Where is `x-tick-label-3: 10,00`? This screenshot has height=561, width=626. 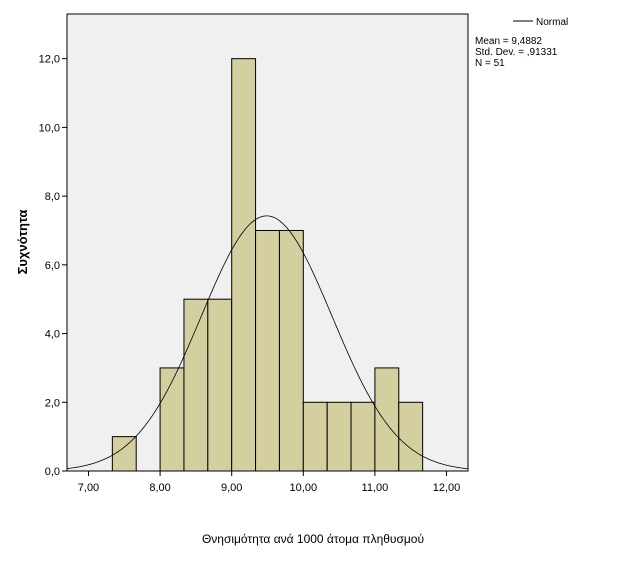
x-tick-label-3: 10,00 is located at coordinates (304, 488).